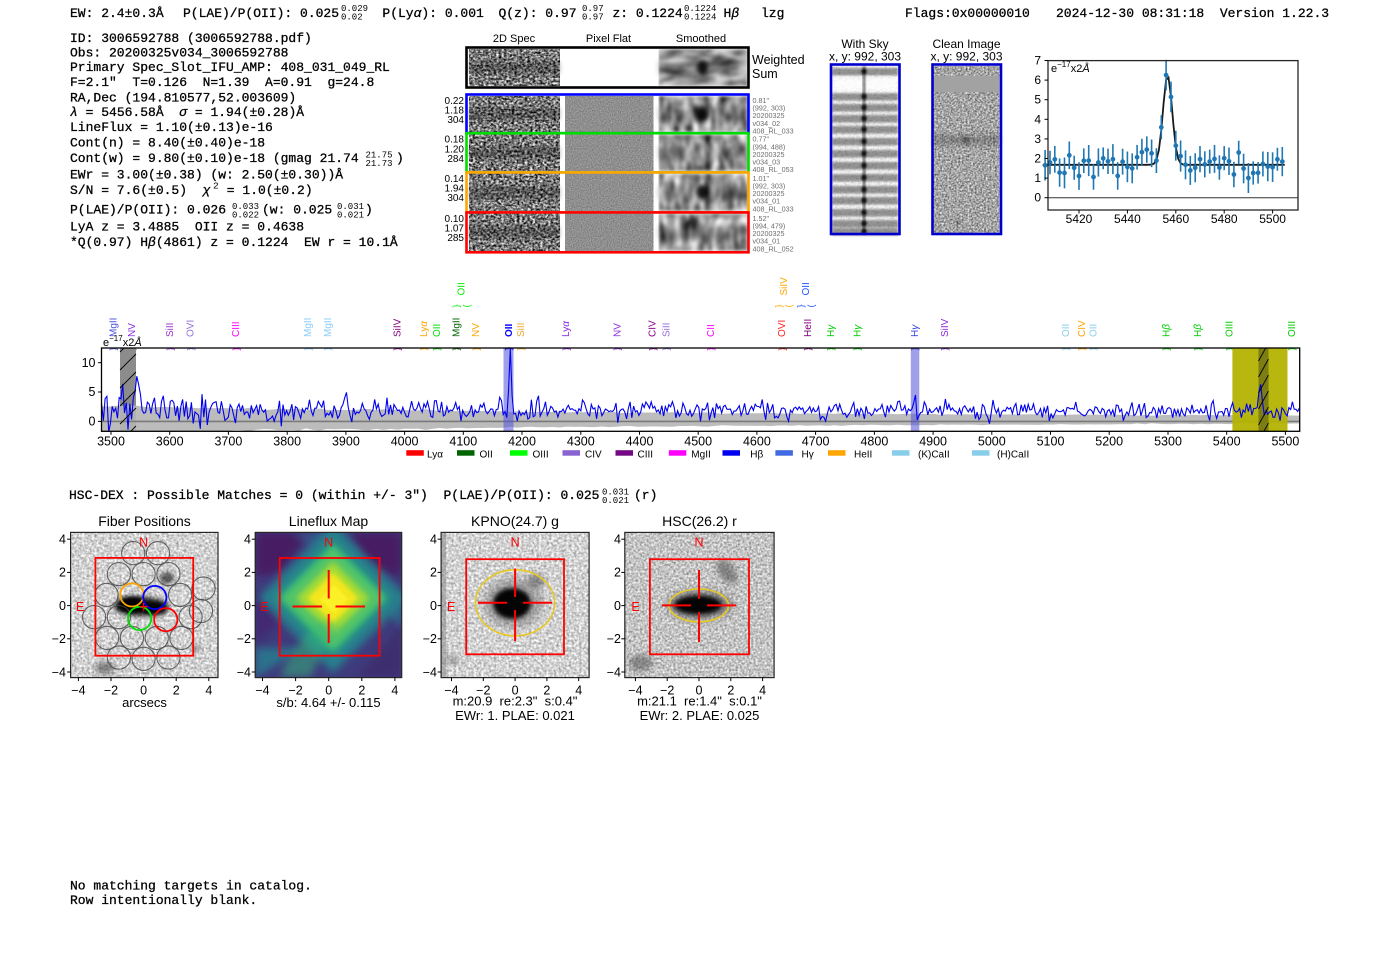  I want to click on svg-text: 1.01", so click(761, 178).